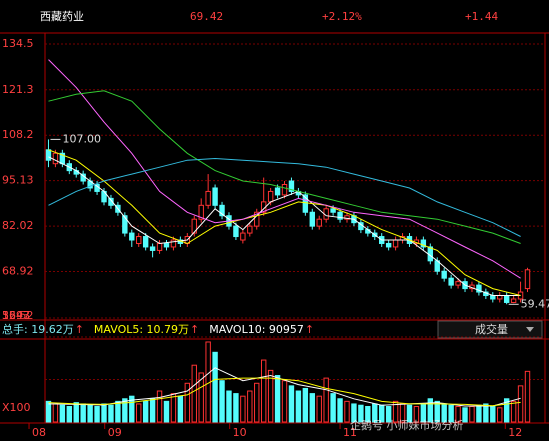 The height and width of the screenshot is (441, 549). I want to click on x-tick-label: 11, so click(350, 432).